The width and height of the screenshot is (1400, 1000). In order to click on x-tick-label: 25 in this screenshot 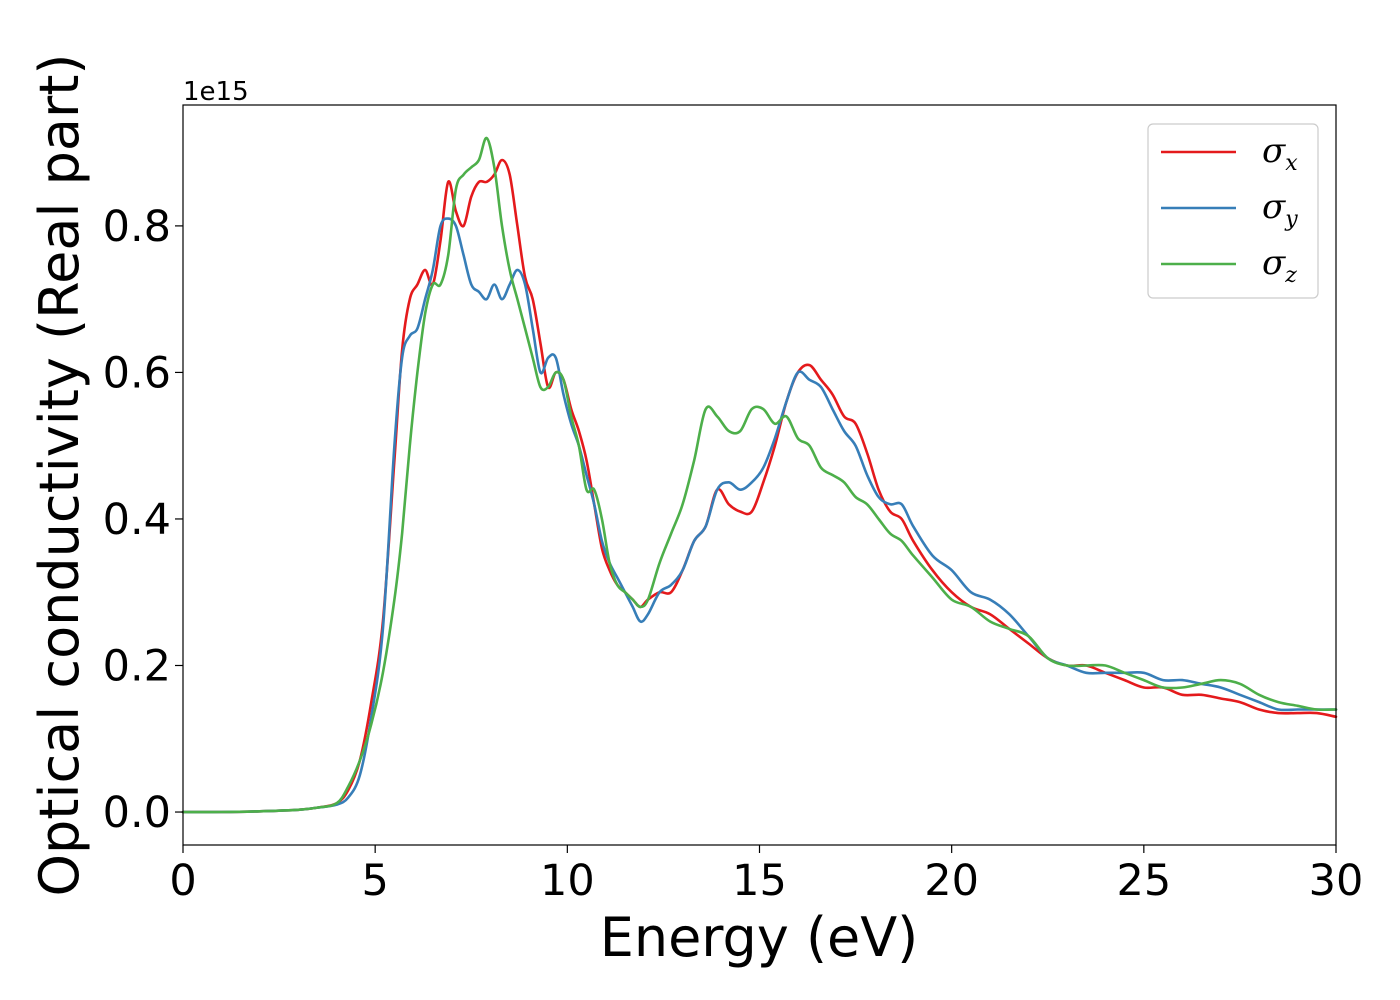, I will do `click(1143, 881)`.